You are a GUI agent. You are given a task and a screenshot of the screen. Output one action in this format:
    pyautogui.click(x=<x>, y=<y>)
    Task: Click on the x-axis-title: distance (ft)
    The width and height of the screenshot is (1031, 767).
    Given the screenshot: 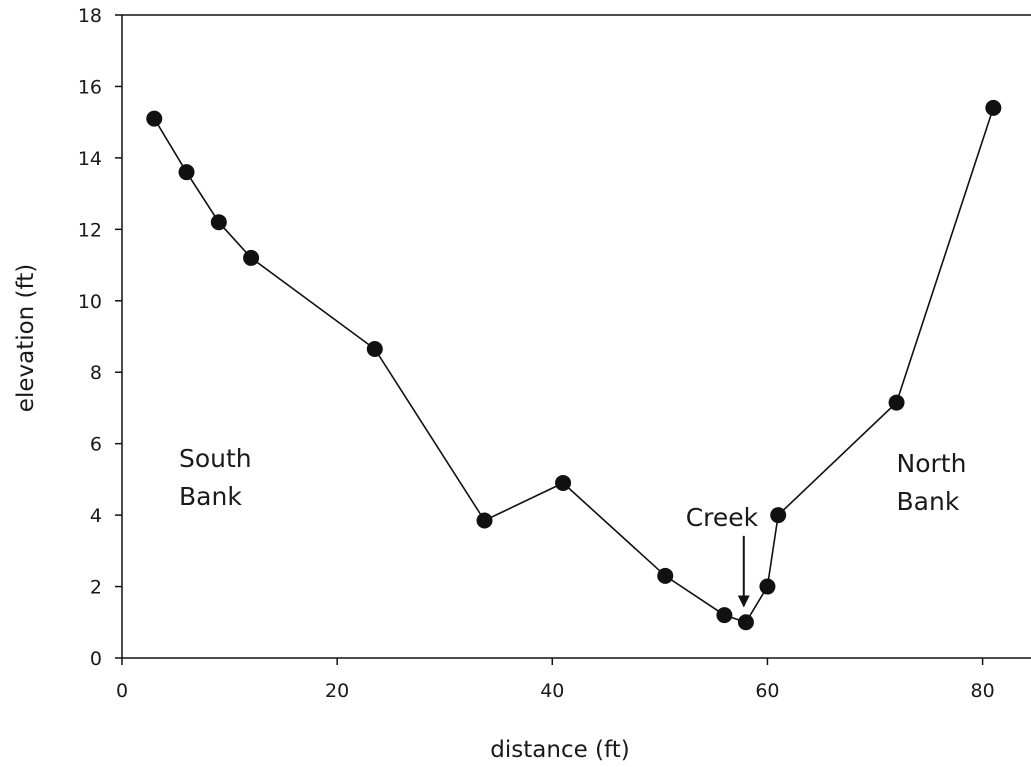 What is the action you would take?
    pyautogui.click(x=559, y=750)
    